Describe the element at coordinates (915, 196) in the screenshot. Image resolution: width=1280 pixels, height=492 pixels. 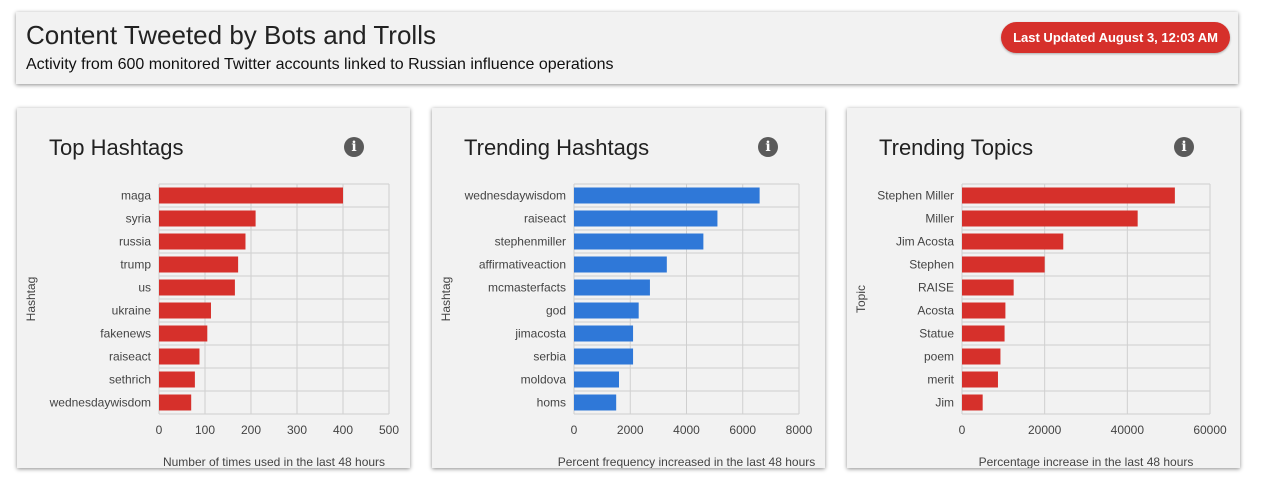
I see `y-tick-label: Stephen Miller` at that location.